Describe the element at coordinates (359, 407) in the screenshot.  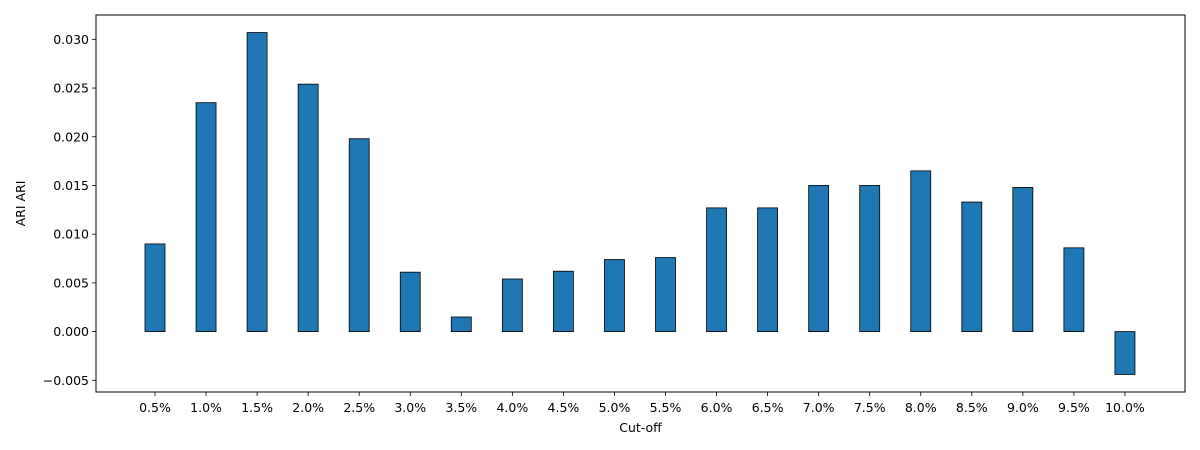
I see `x-tick-label: 2.5%` at that location.